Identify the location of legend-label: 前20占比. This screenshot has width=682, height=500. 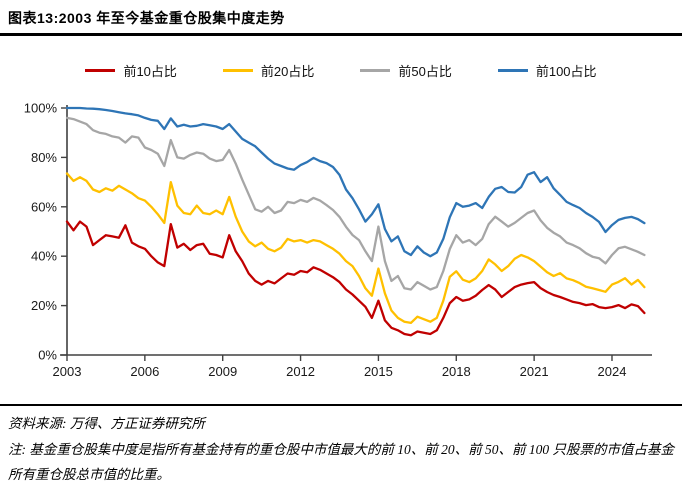
(287, 71).